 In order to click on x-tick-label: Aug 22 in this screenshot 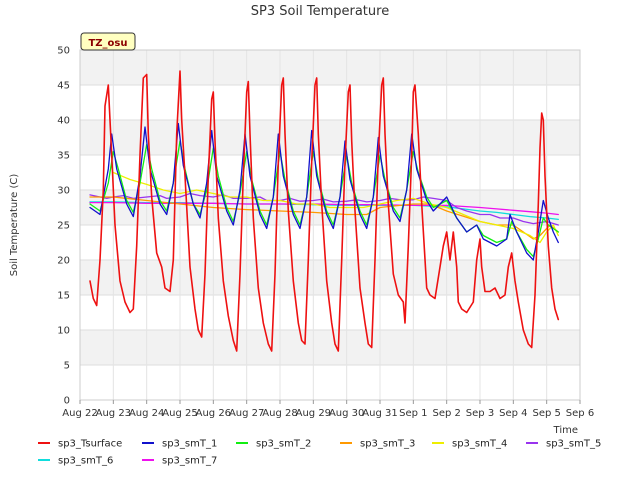, I will do `click(79, 413)`.